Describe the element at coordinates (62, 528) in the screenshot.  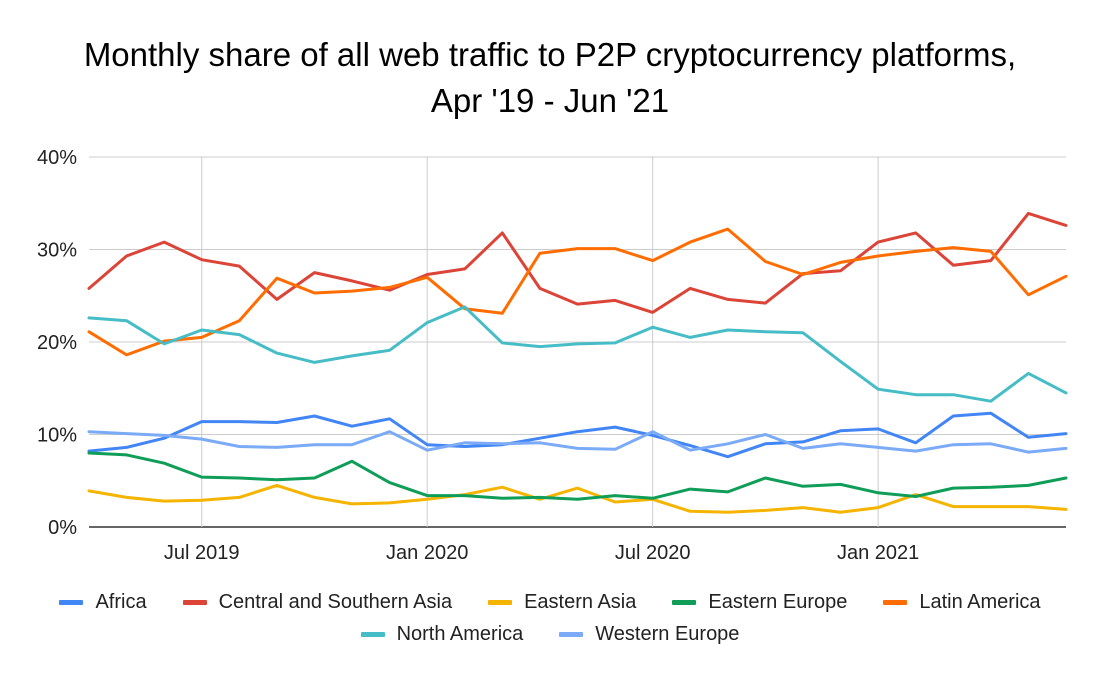
I see `y-tick-label: 0%` at that location.